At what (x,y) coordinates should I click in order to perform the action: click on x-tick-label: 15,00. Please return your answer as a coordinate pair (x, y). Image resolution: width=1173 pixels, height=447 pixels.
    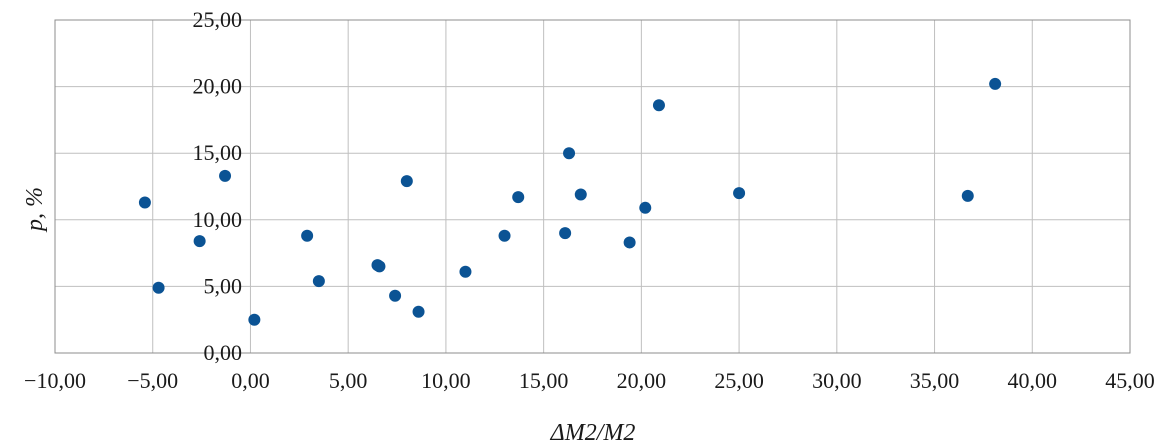
    Looking at the image, I should click on (544, 380).